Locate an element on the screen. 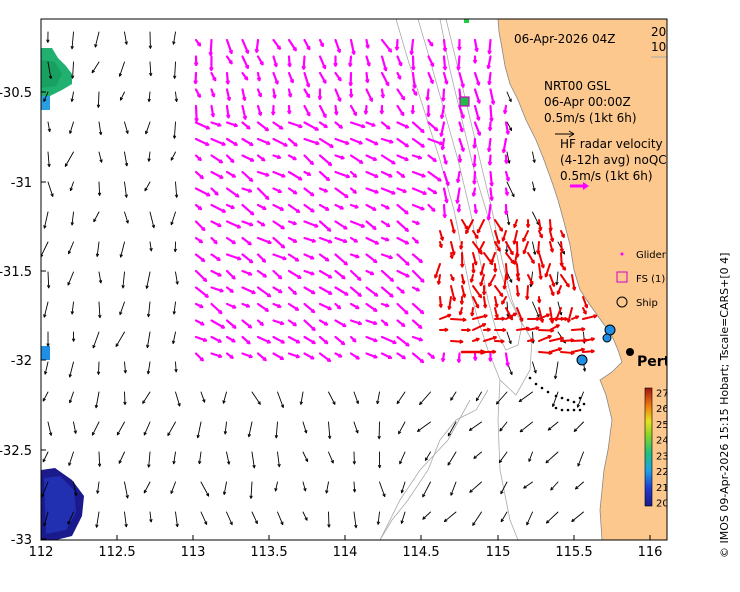  x-tick-label: 113.5 is located at coordinates (268, 552).